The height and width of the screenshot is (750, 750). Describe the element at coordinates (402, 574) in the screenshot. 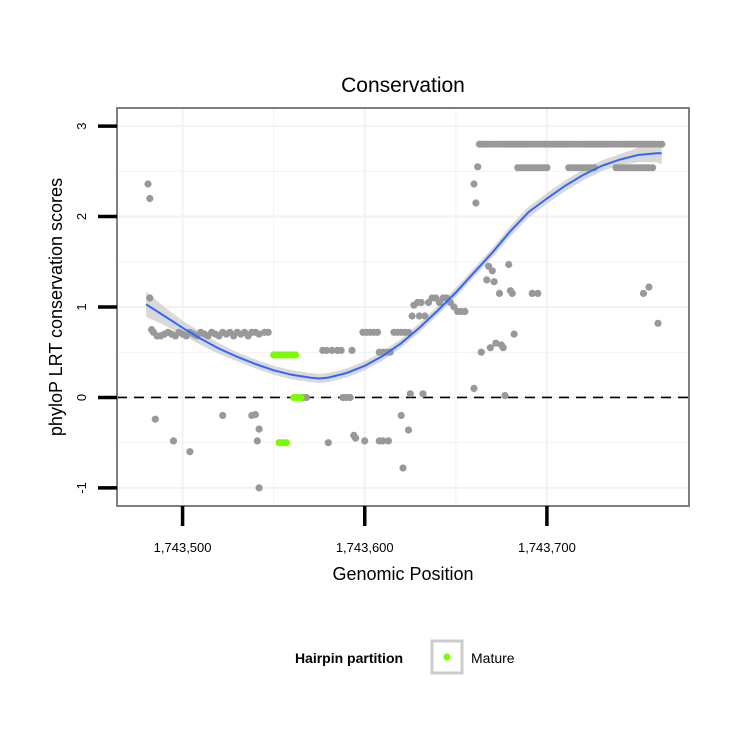

I see `x-axis-label: Genomic Position` at that location.